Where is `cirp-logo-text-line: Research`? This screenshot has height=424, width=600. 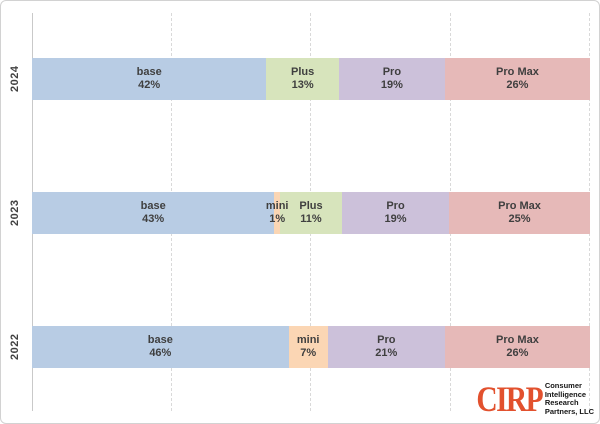 cirp-logo-text-line: Research is located at coordinates (561, 402).